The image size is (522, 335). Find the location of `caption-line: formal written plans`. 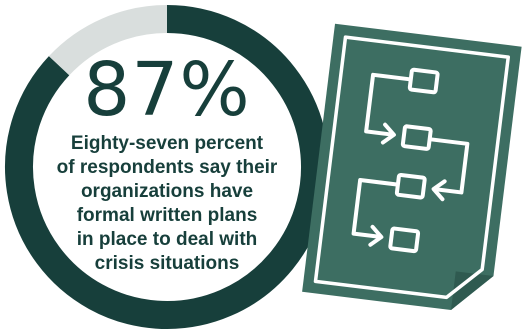

caption-line: formal written plans is located at coordinates (167, 215).